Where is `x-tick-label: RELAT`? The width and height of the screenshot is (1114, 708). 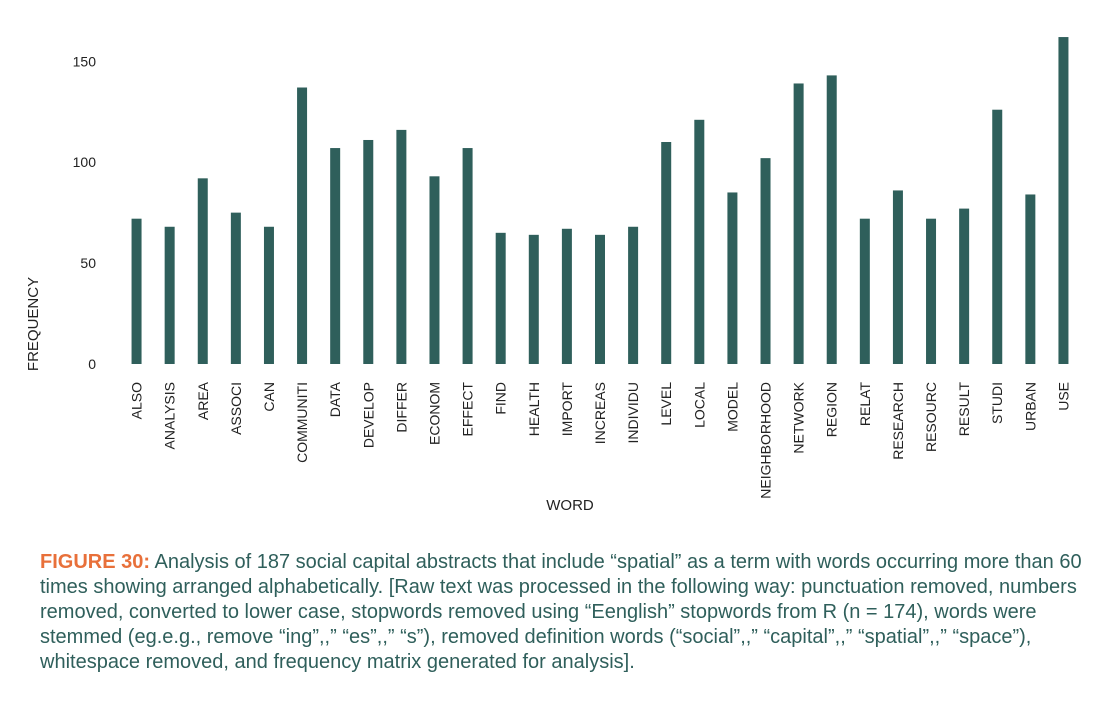 x-tick-label: RELAT is located at coordinates (865, 404).